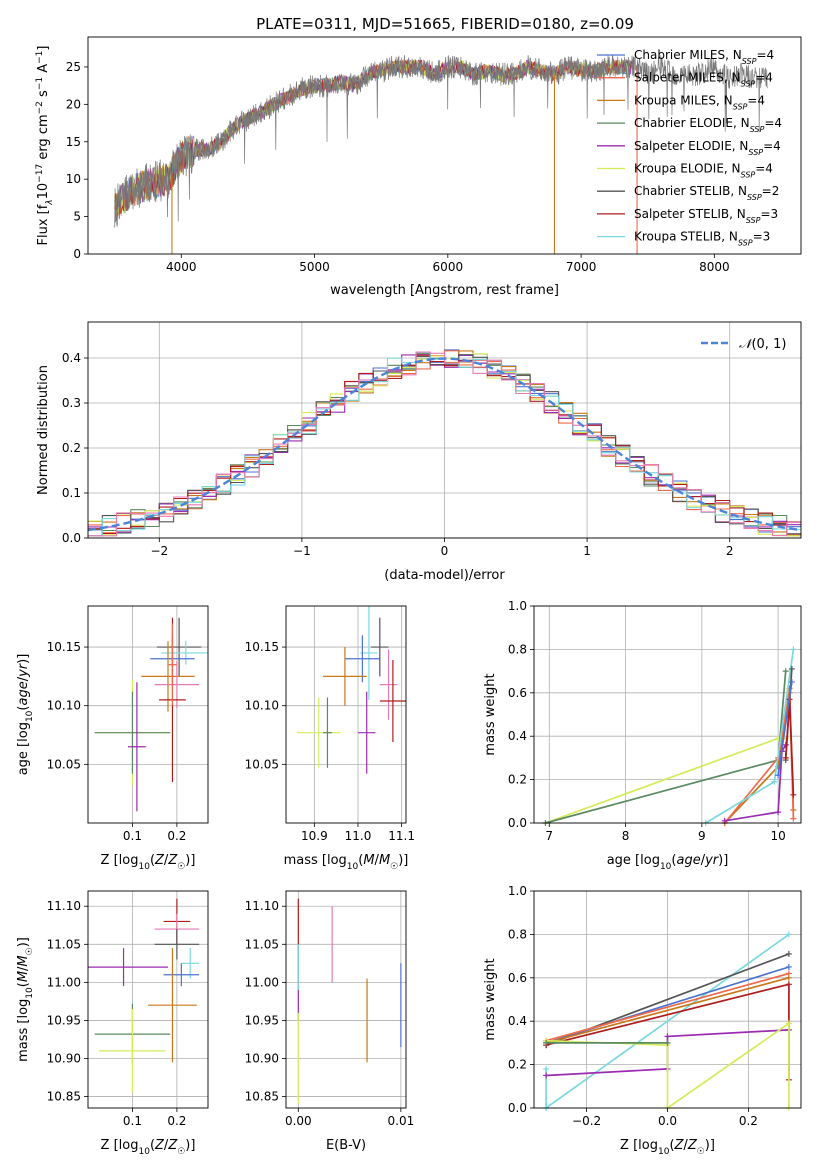 The image size is (819, 1170). Describe the element at coordinates (64, 944) in the screenshot. I see `y-tick-label: 11.05` at that location.